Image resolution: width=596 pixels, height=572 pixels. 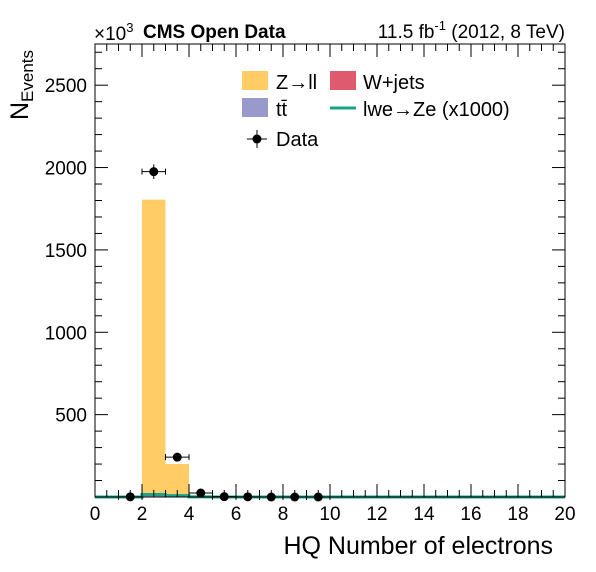 What do you see at coordinates (236, 514) in the screenshot?
I see `x-tick-label: 6` at bounding box center [236, 514].